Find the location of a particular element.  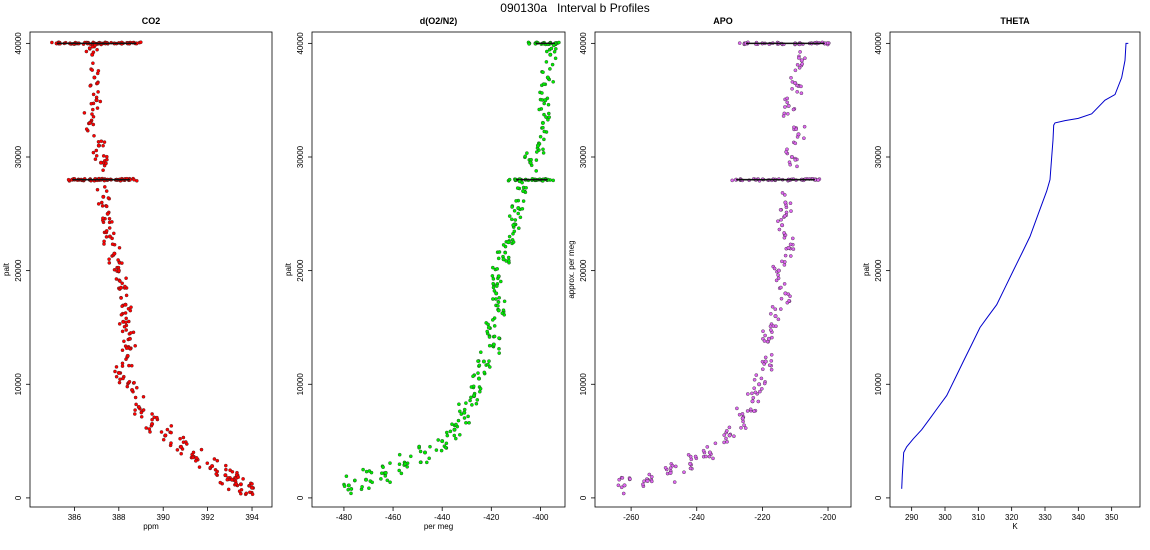

y-axis-label: palt is located at coordinates (866, 269).